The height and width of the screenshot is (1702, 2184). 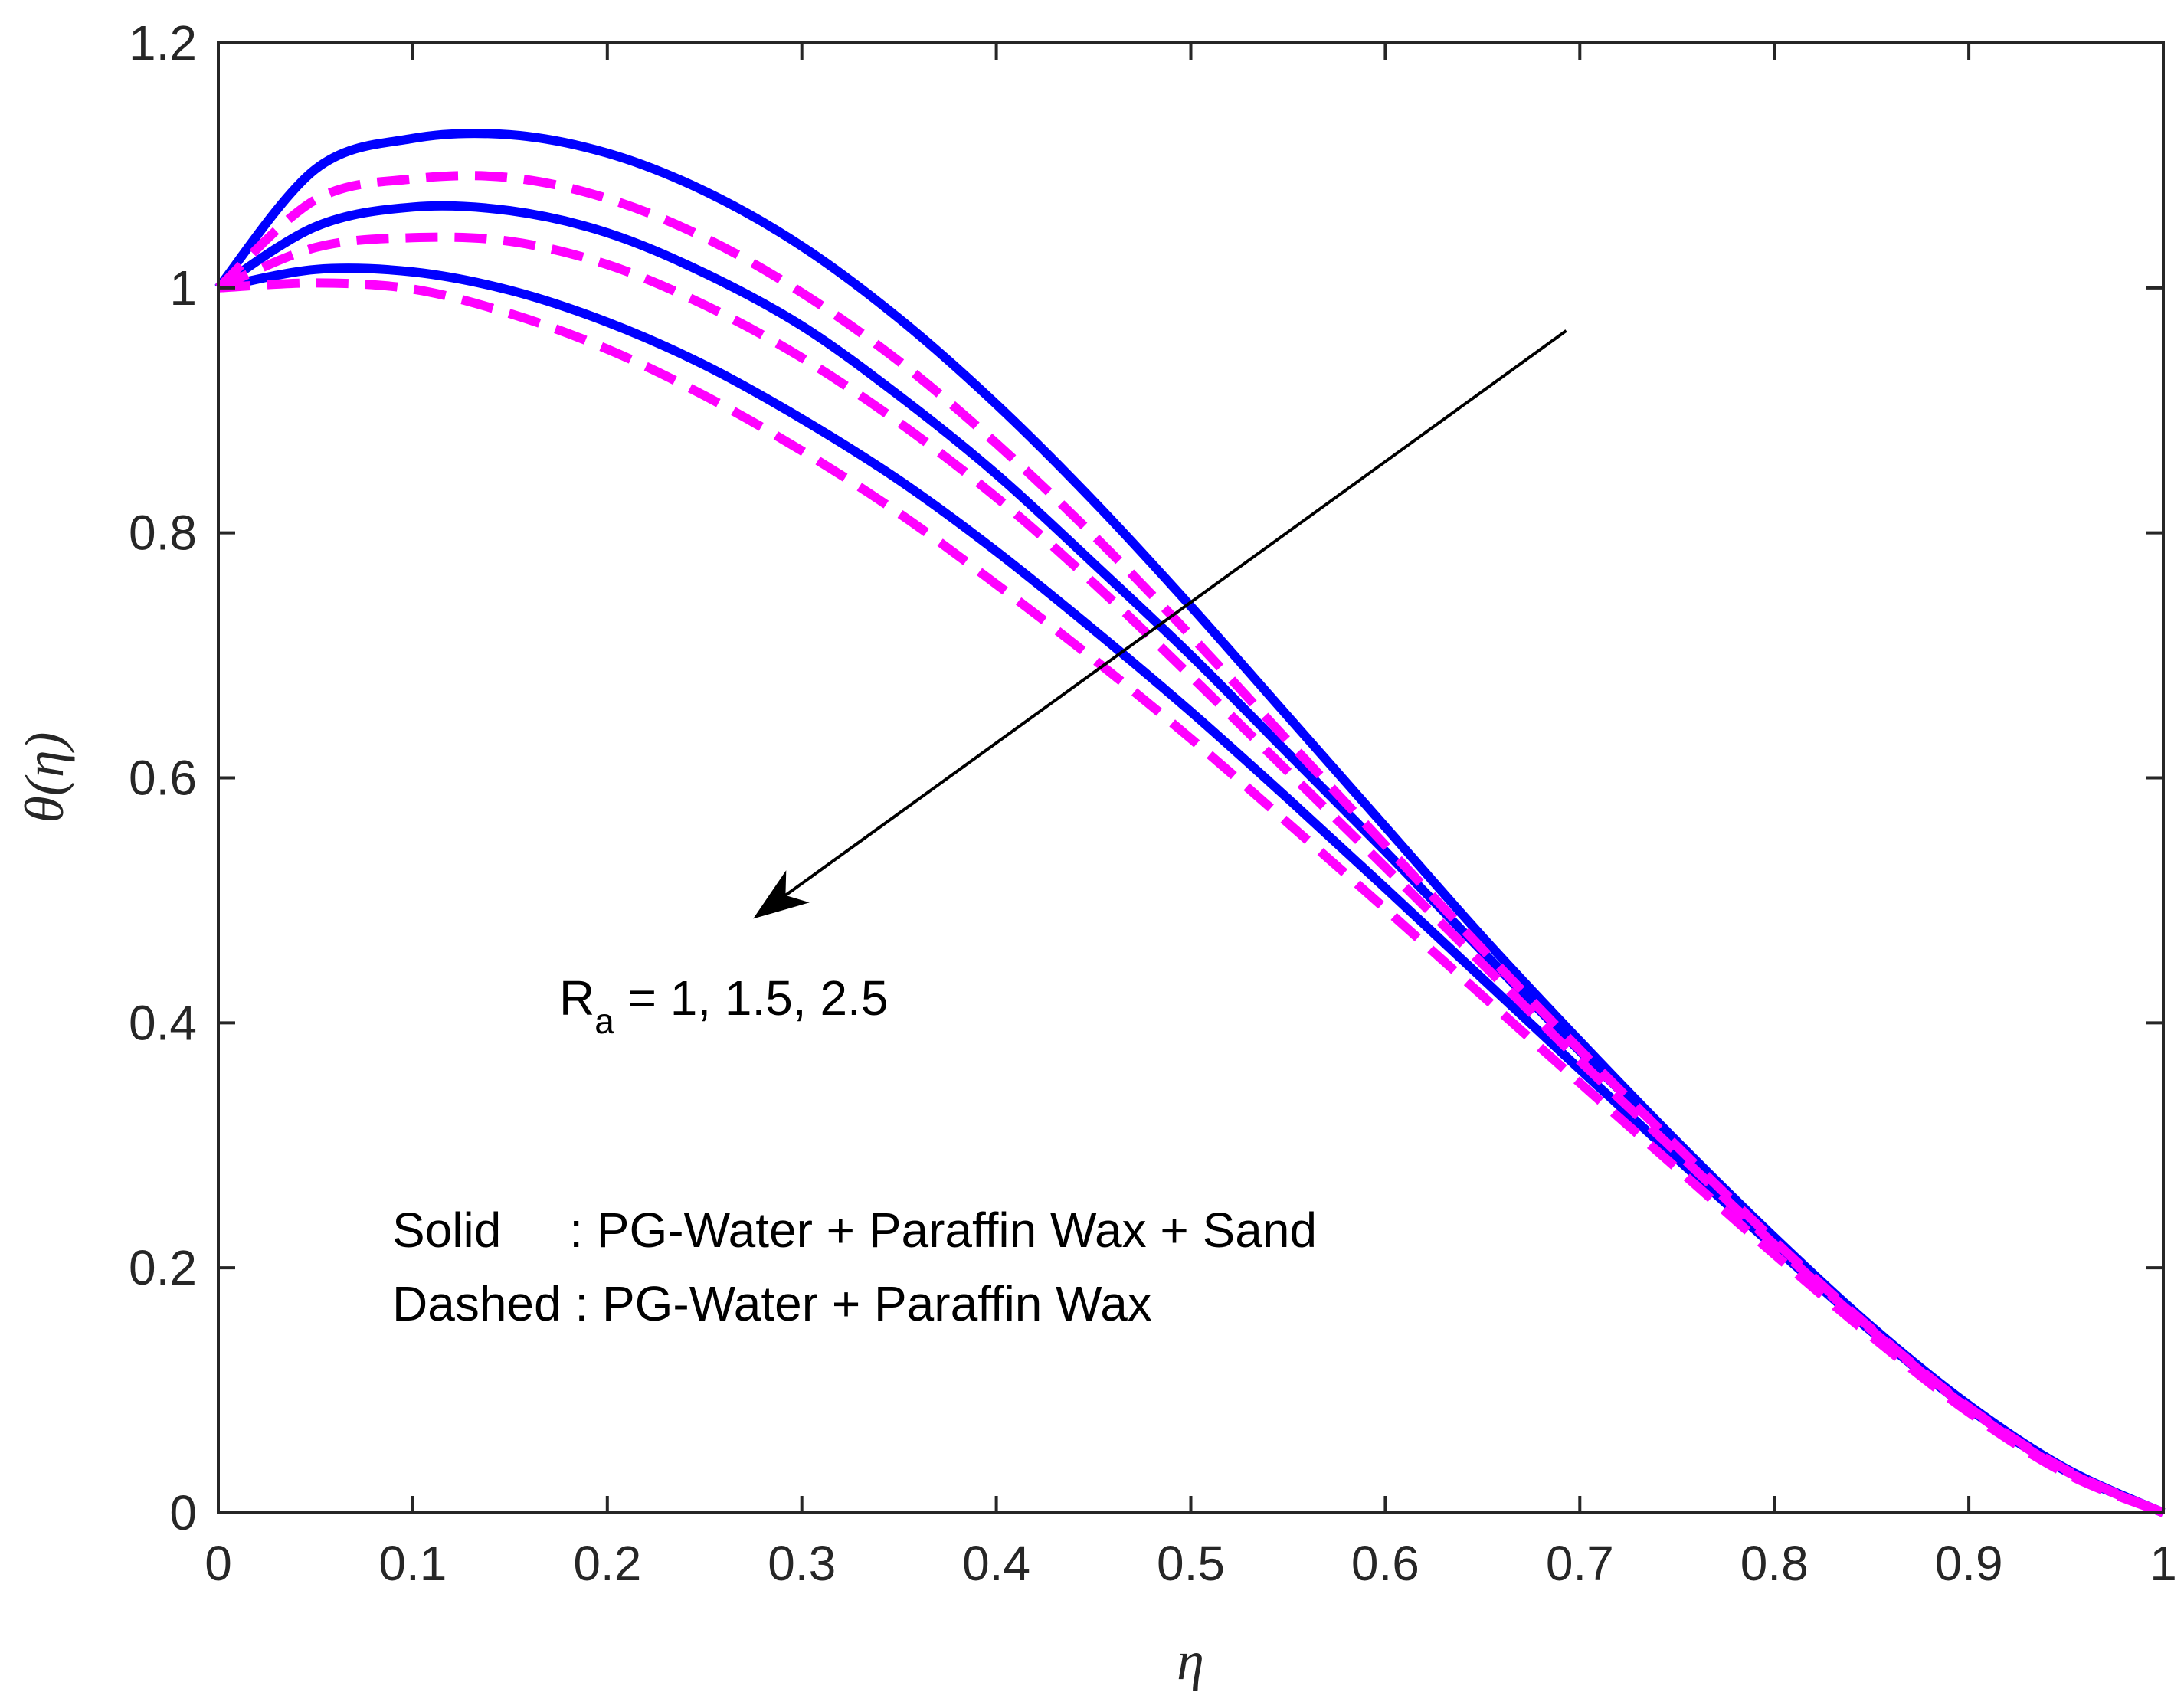 I want to click on arrow-label-base: R, so click(x=576, y=998).